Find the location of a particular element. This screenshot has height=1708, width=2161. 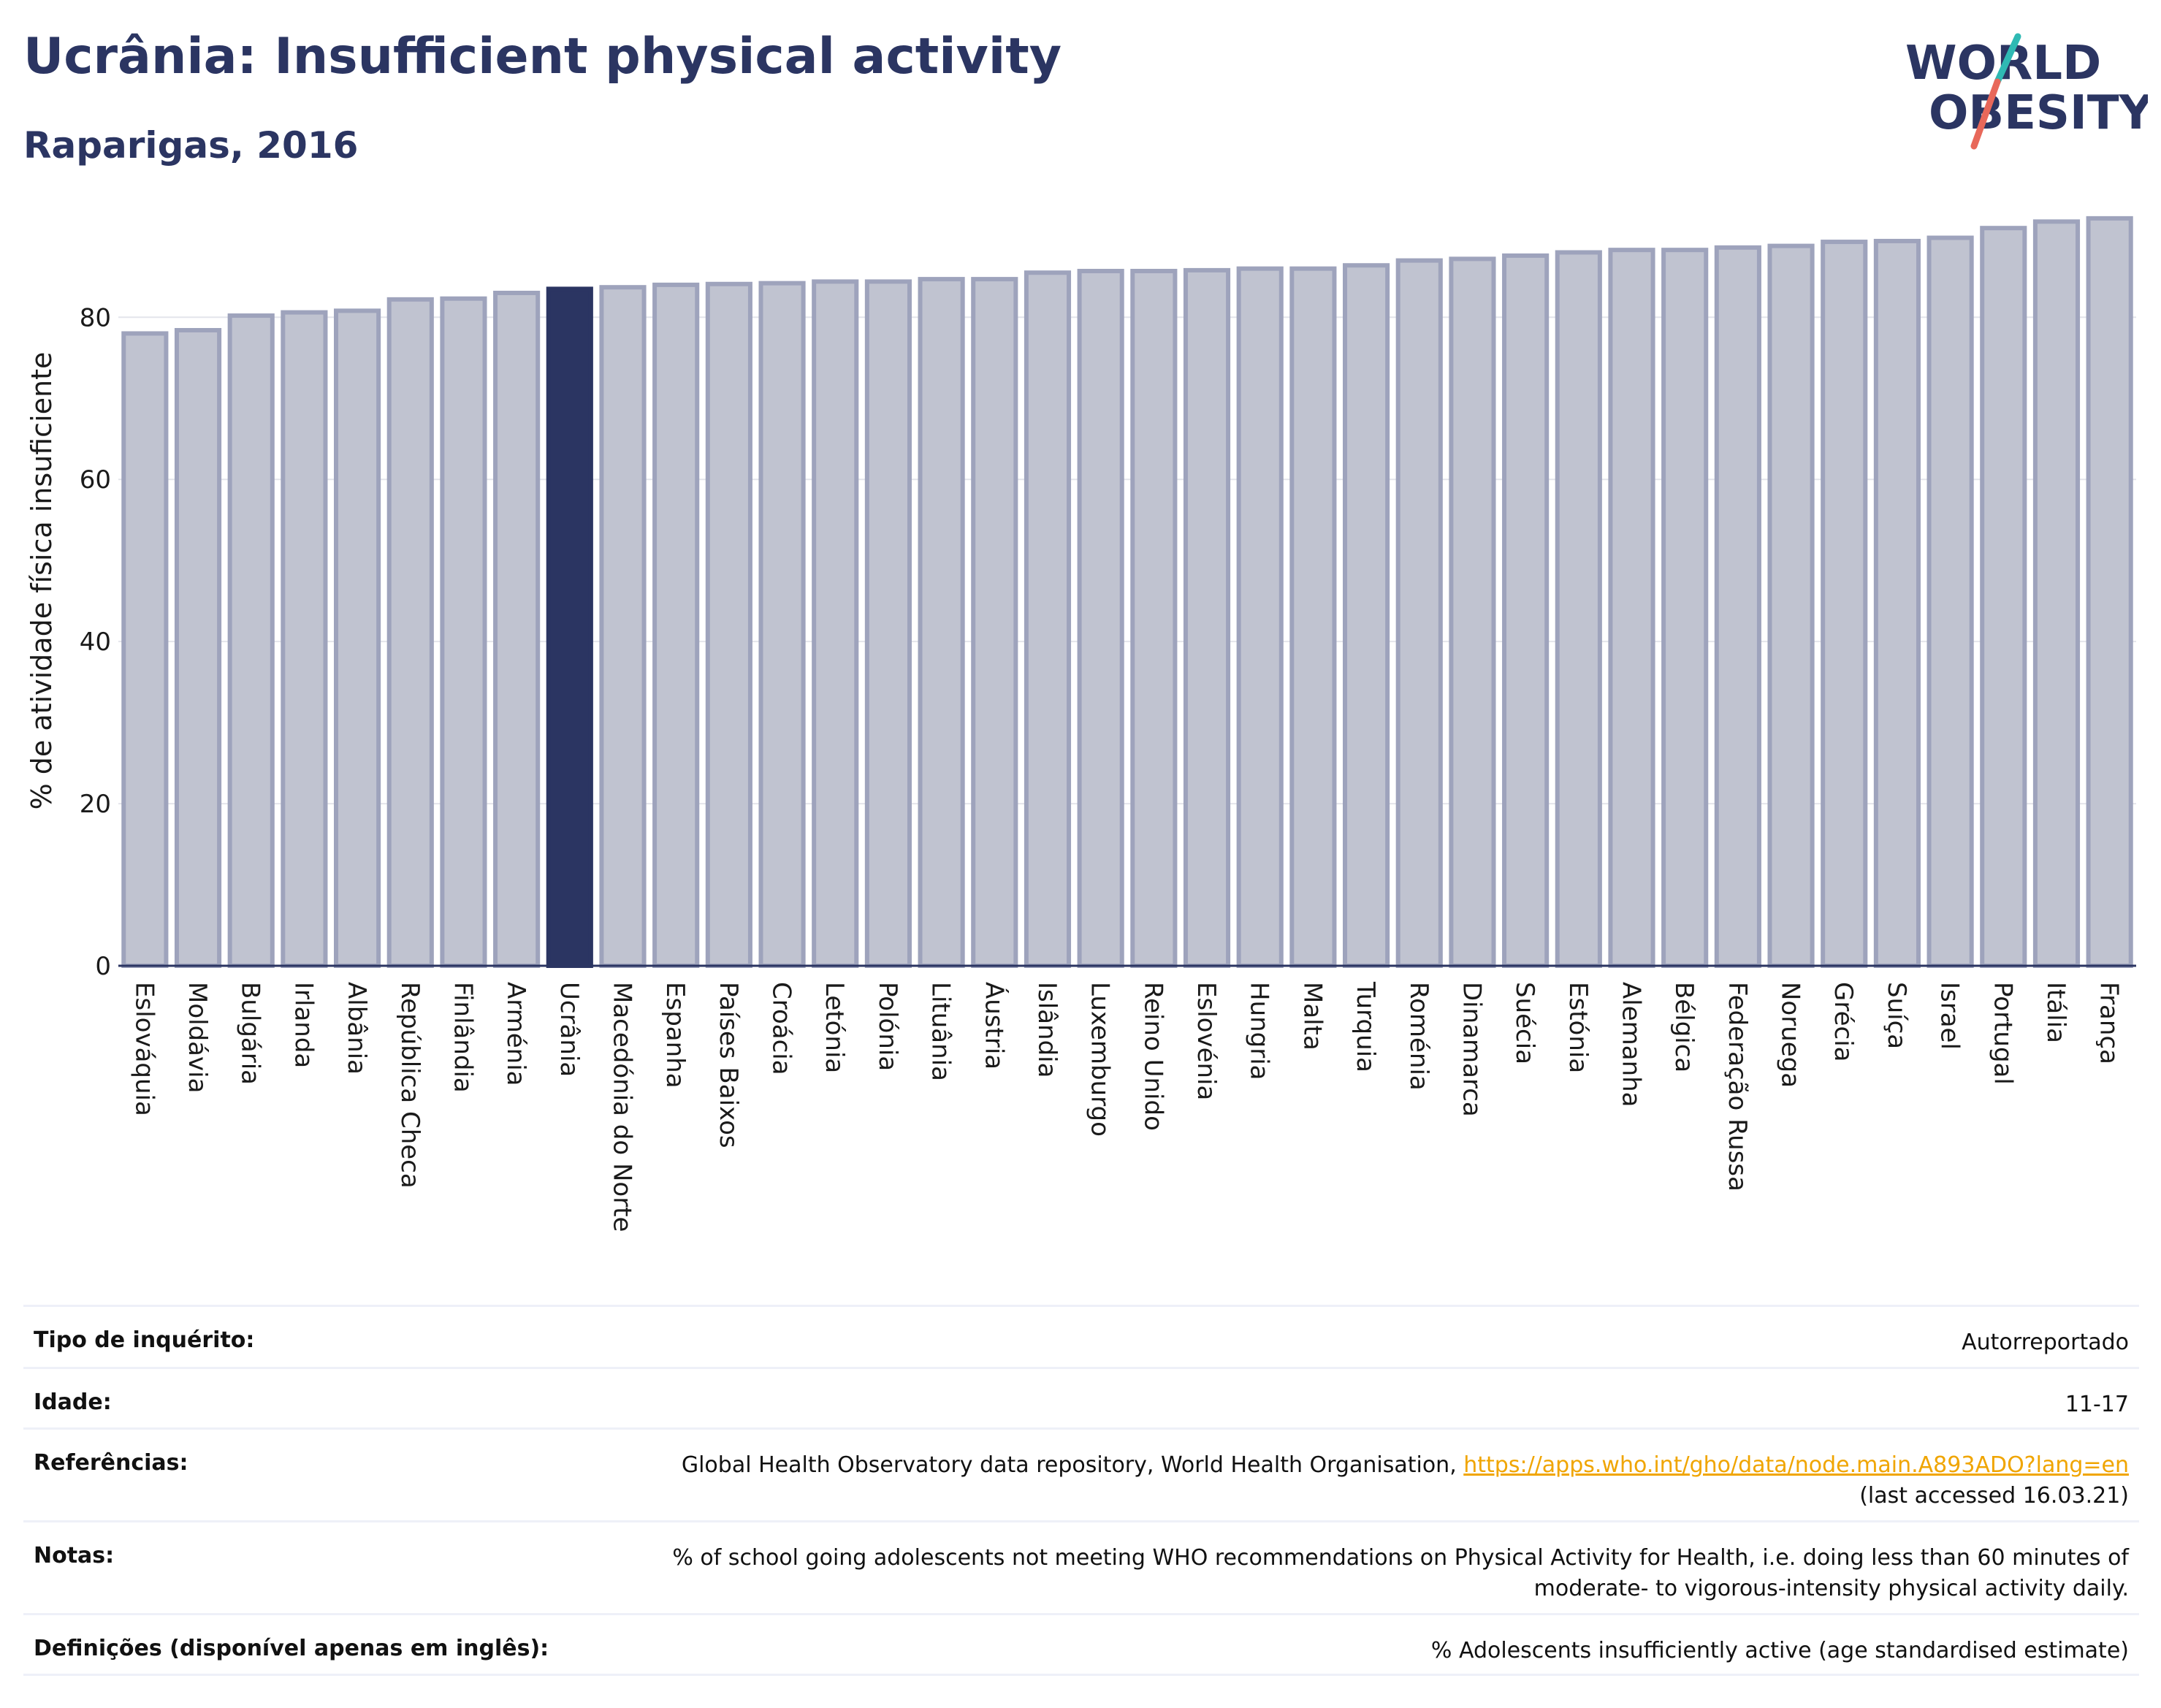

logo-slash-teal is located at coordinates (2008, 59).